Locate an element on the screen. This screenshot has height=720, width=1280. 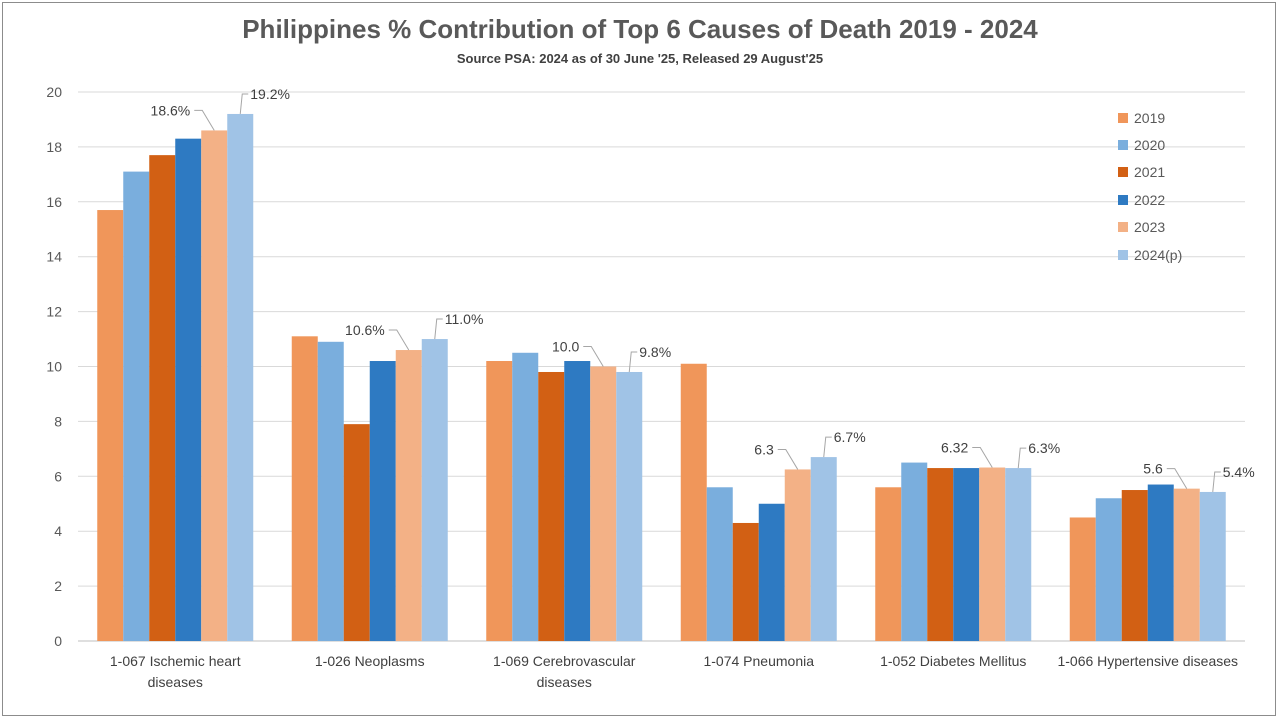
legend: 2019 2020 2021 2022 2023 2024(p) is located at coordinates (1150, 186).